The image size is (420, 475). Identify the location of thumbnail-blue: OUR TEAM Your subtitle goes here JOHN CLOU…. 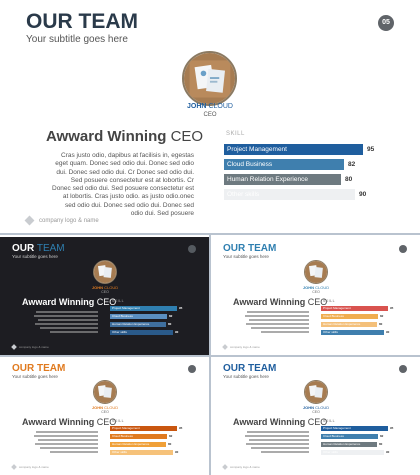
(315, 416).